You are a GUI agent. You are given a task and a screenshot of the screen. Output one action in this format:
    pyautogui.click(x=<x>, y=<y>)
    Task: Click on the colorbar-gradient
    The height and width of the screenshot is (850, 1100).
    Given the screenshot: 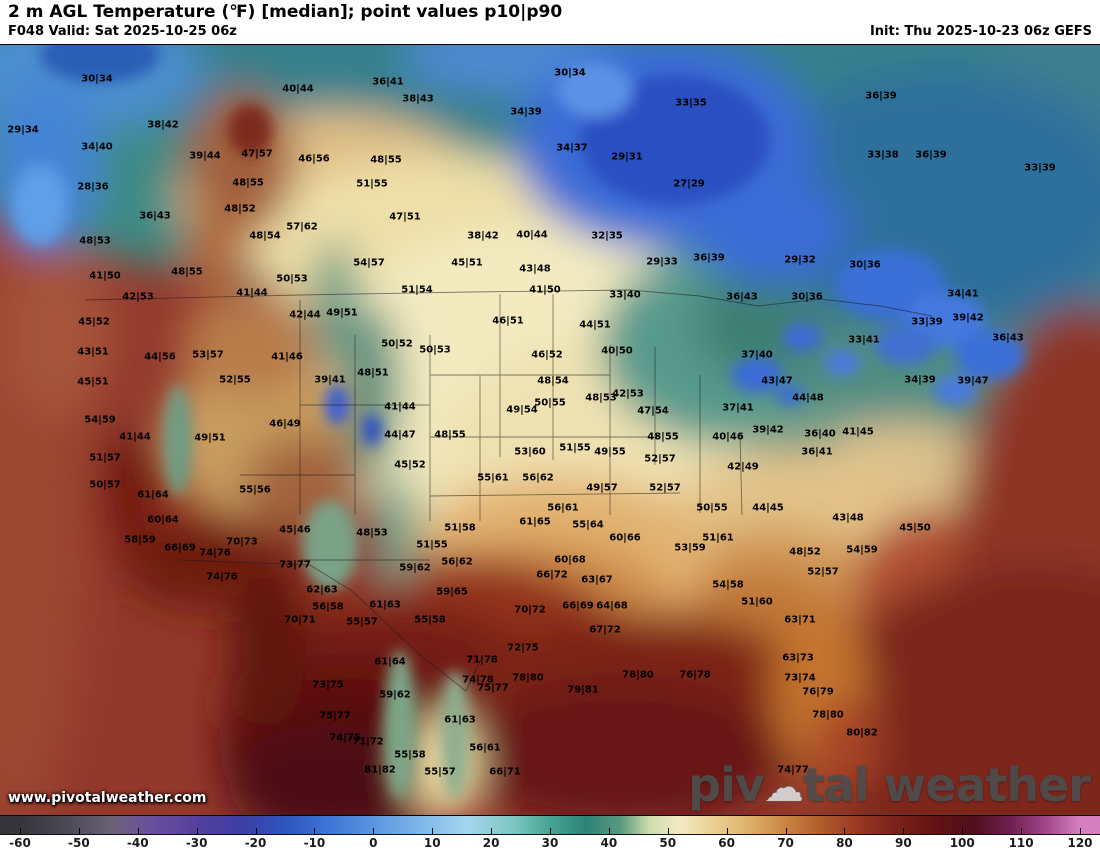 What is the action you would take?
    pyautogui.click(x=550, y=825)
    